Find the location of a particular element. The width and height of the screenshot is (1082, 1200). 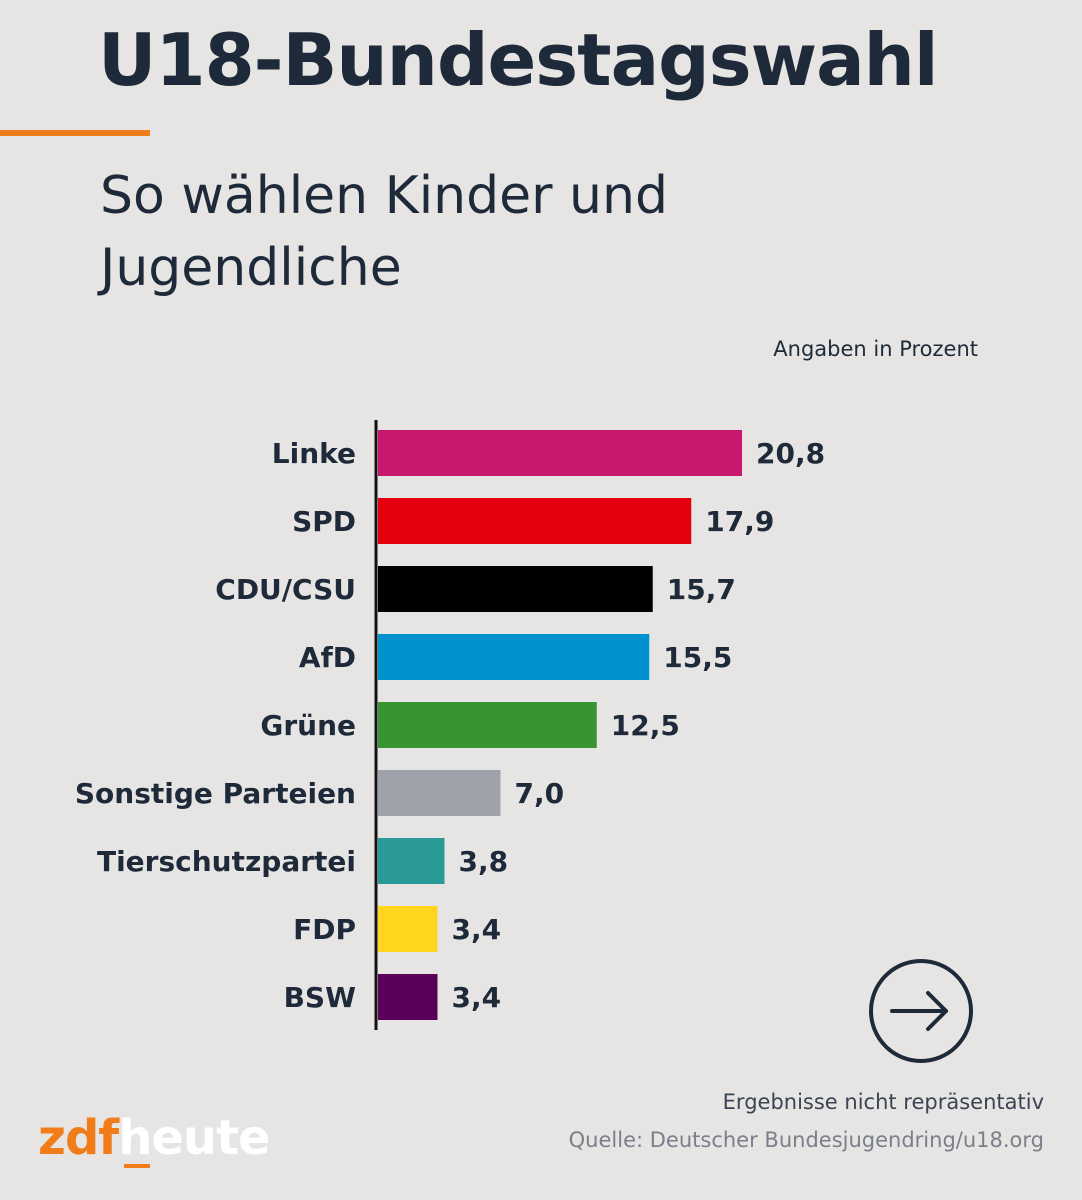

category-label: Sonstige Parteien is located at coordinates (215, 793).